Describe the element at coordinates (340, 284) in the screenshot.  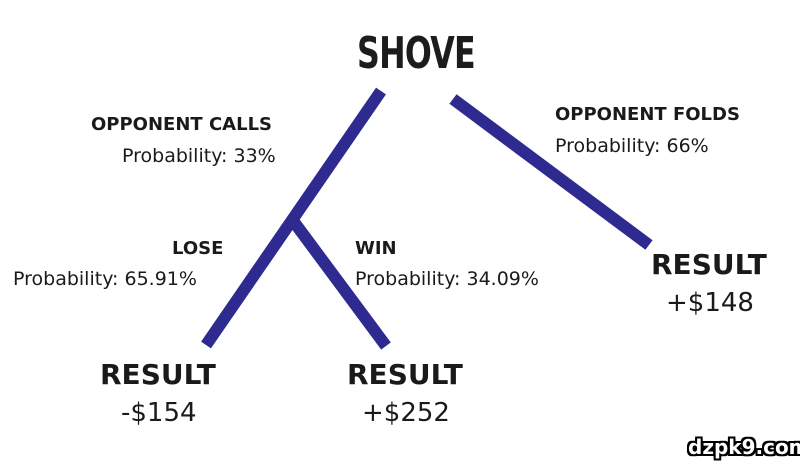
I see `win-edge` at that location.